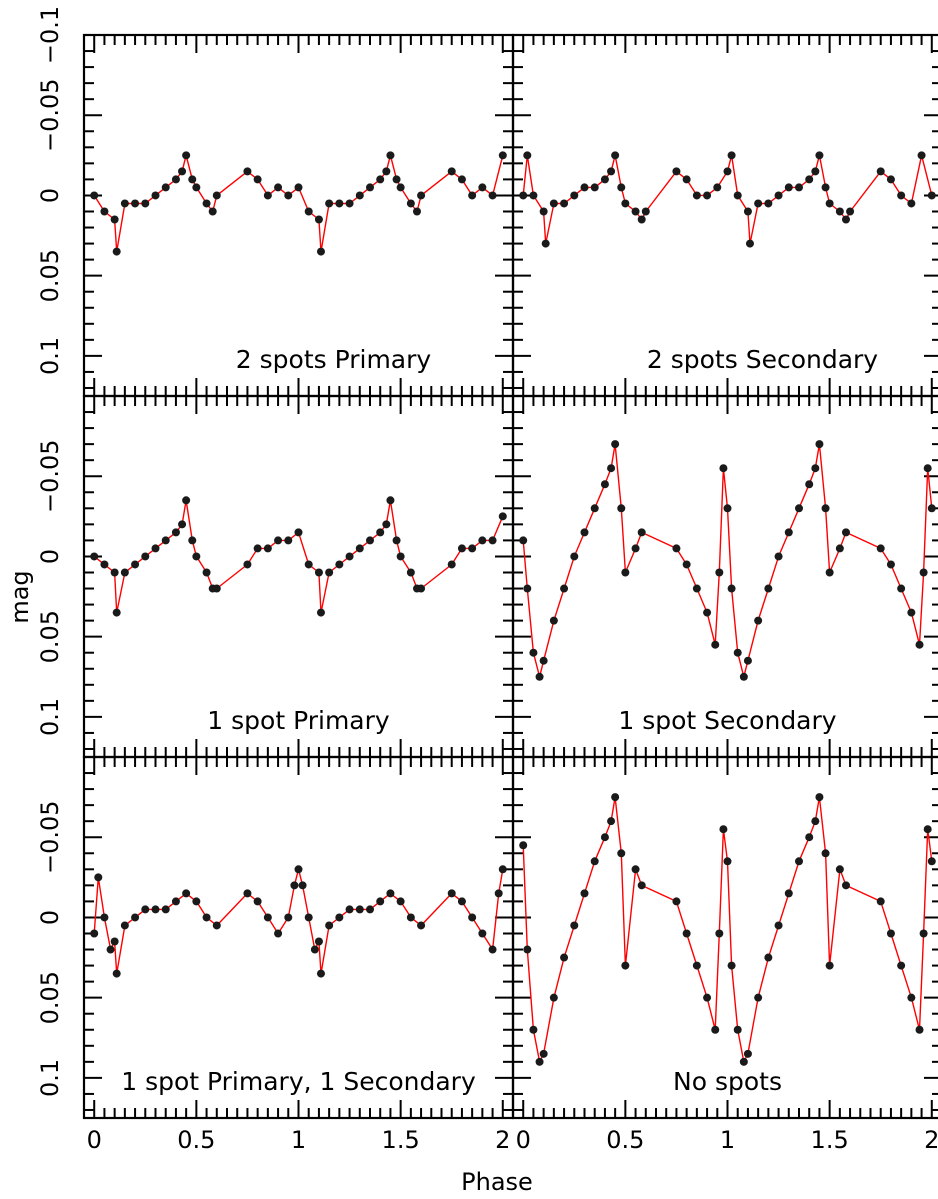 This screenshot has width=938, height=1199. What do you see at coordinates (50, 917) in the screenshot?
I see `y-tick-label: 0` at bounding box center [50, 917].